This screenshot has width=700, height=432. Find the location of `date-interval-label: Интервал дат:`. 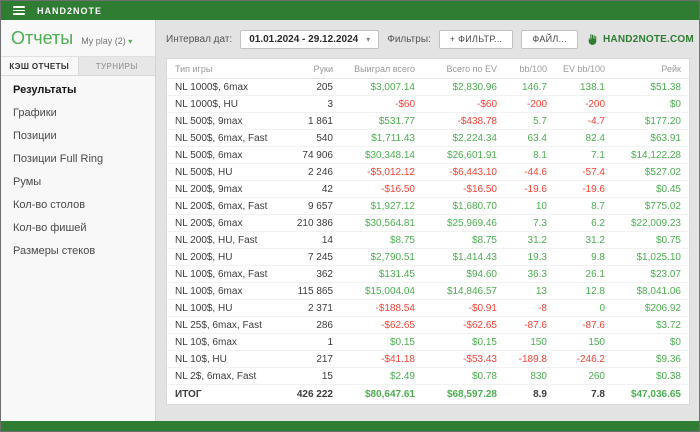

date-interval-label: Интервал дат: is located at coordinates (199, 39).